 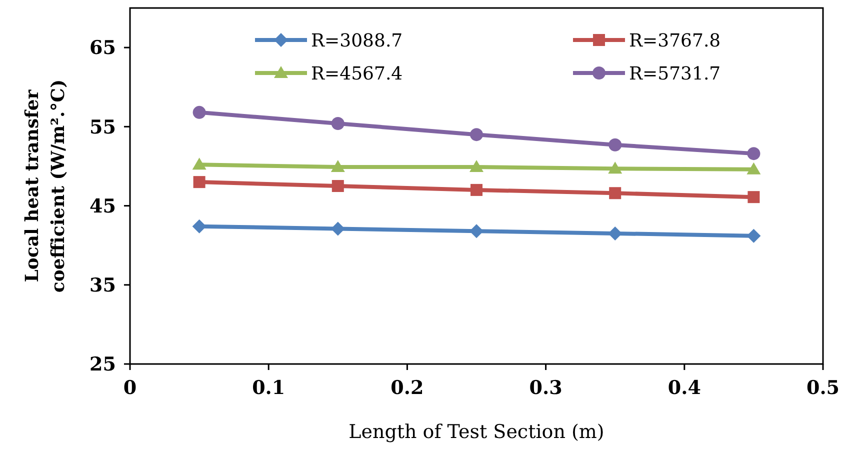 I want to click on y-tick-label: 45, so click(x=103, y=206).